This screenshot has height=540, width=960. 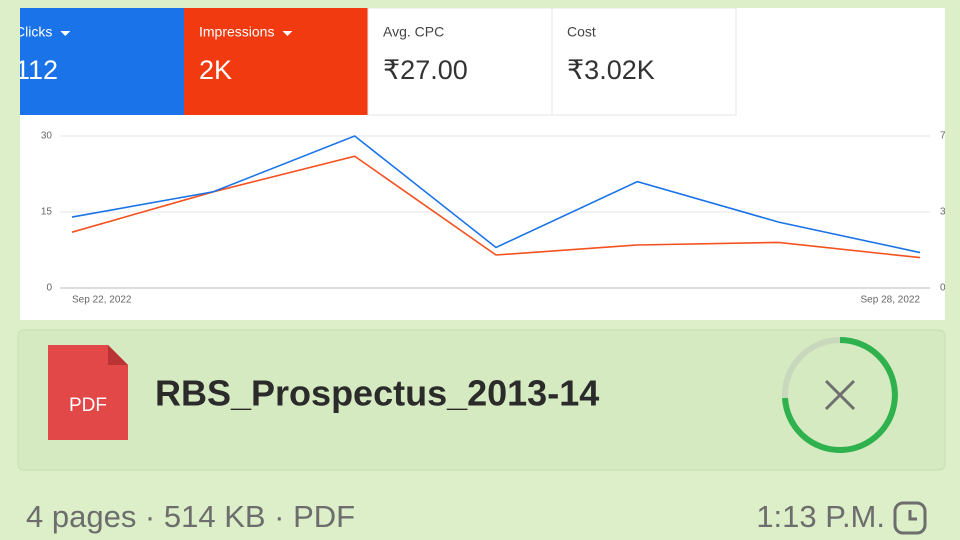 What do you see at coordinates (891, 300) in the screenshot?
I see `x-tick-label: Sep 28, 2022` at bounding box center [891, 300].